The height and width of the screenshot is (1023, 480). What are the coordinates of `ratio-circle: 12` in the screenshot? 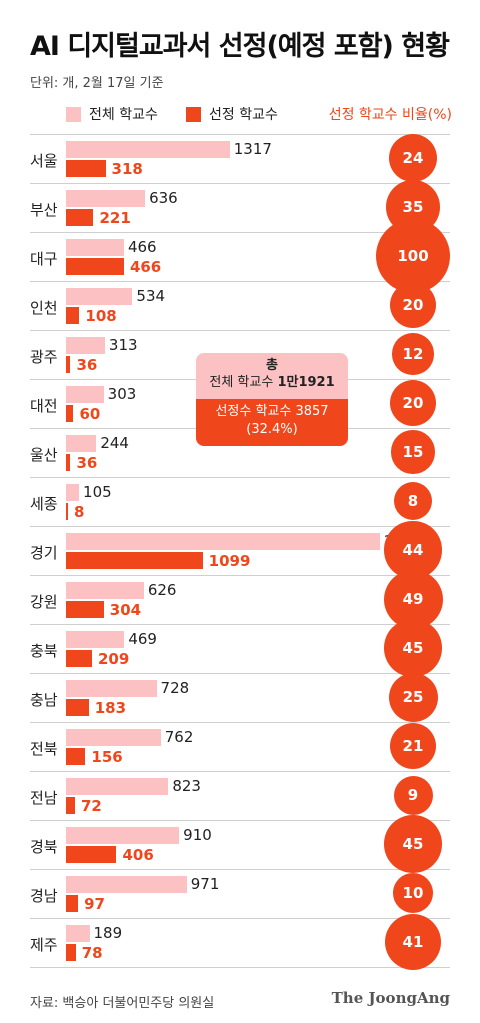 It's located at (413, 354).